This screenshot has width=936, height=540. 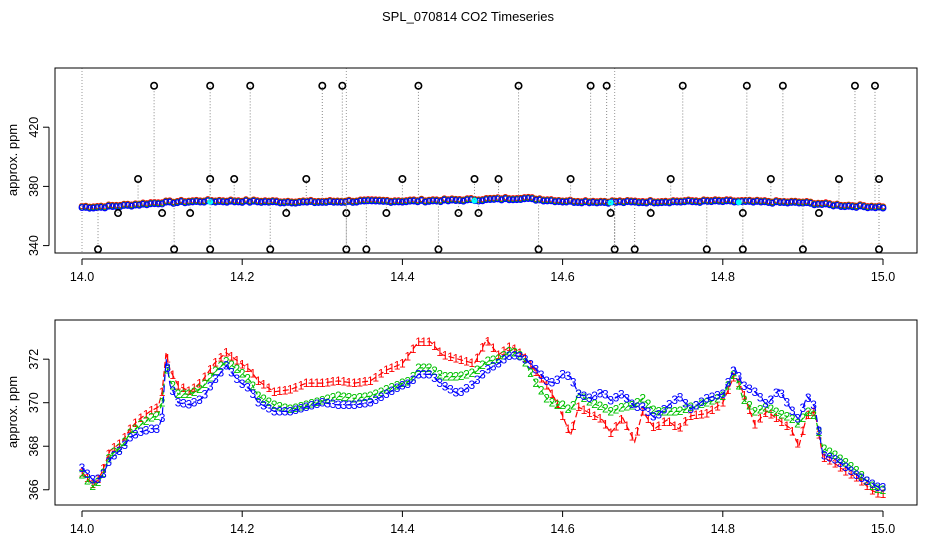 I want to click on top-y-axis: 340 380 420, so click(x=38, y=186).